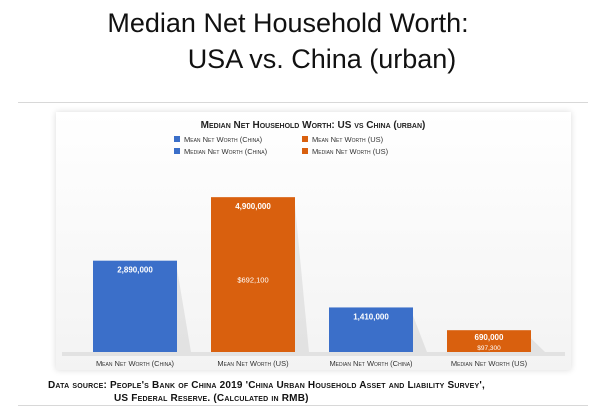 This screenshot has width=600, height=410. Describe the element at coordinates (303, 405) in the screenshot. I see `bottom-divider` at that location.